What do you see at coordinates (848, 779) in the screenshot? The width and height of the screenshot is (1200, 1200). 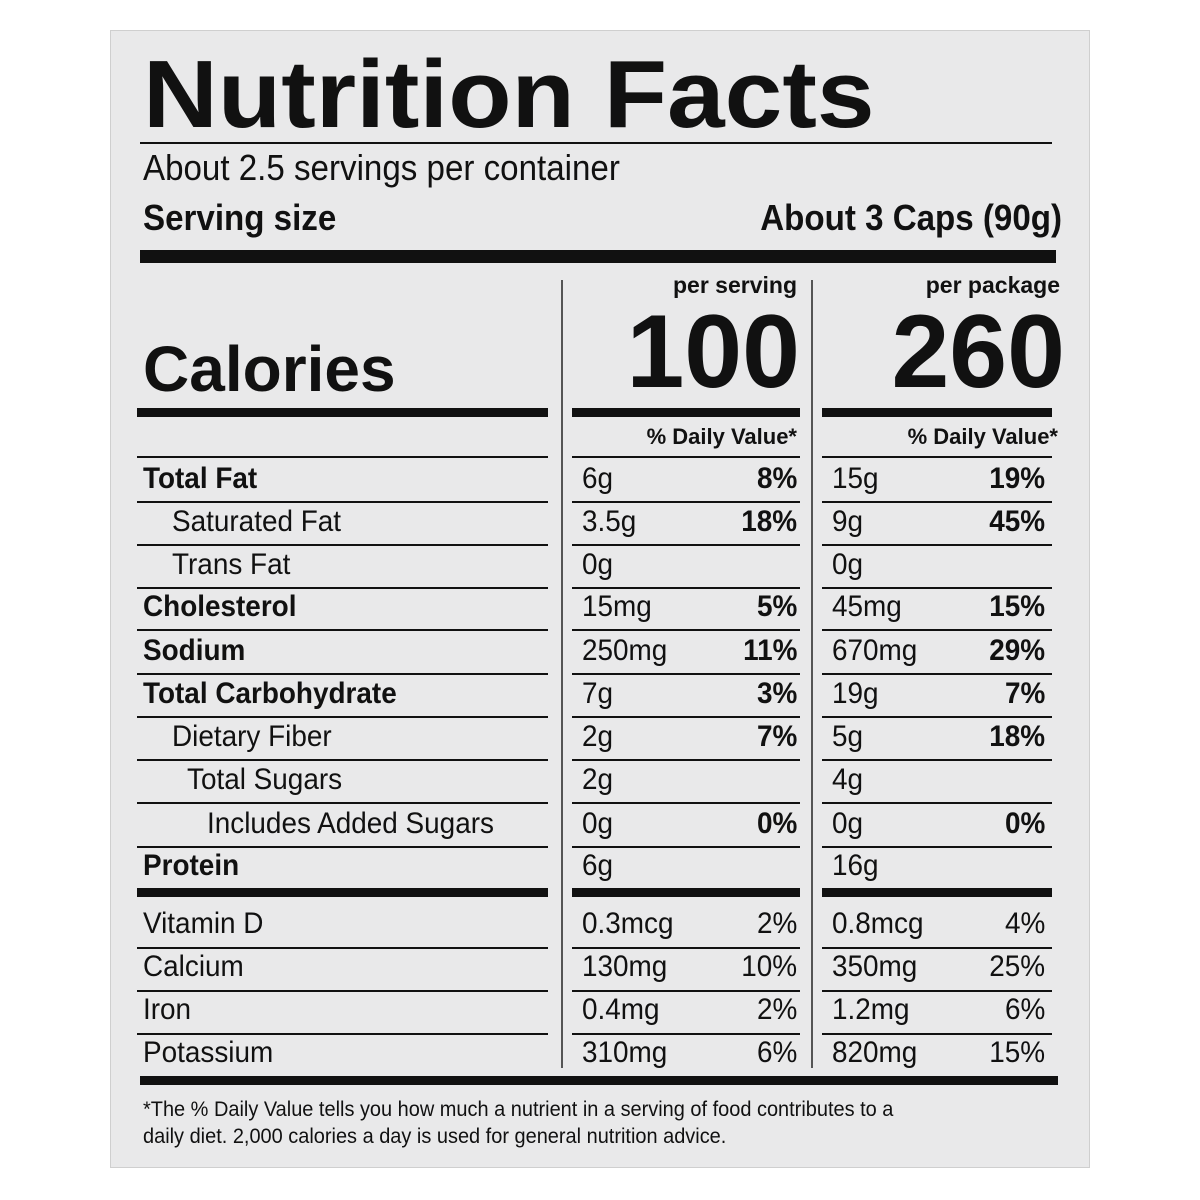 I see `amount: 4g` at bounding box center [848, 779].